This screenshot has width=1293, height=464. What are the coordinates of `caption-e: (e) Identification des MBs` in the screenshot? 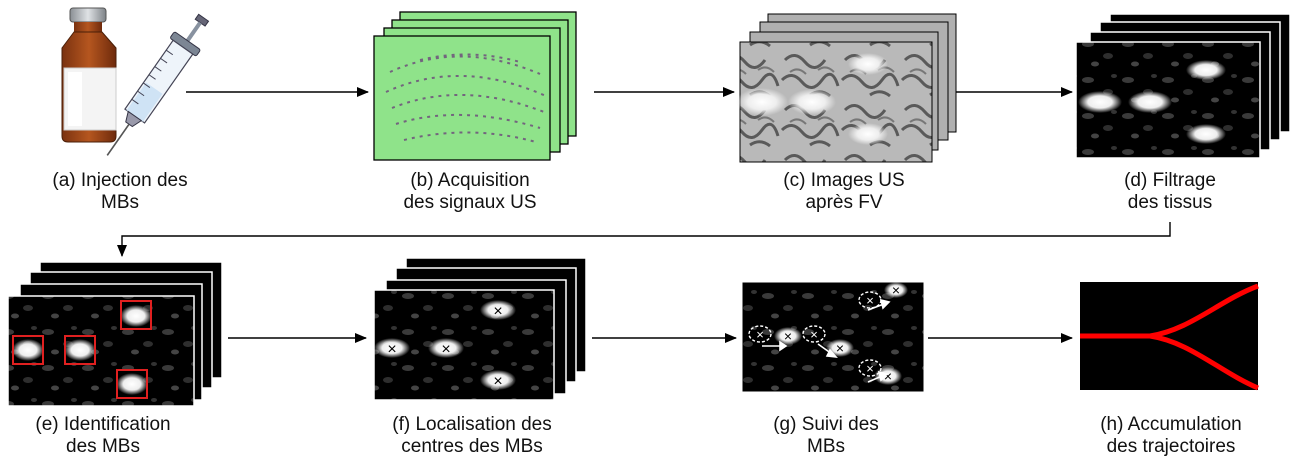 It's located at (103, 436).